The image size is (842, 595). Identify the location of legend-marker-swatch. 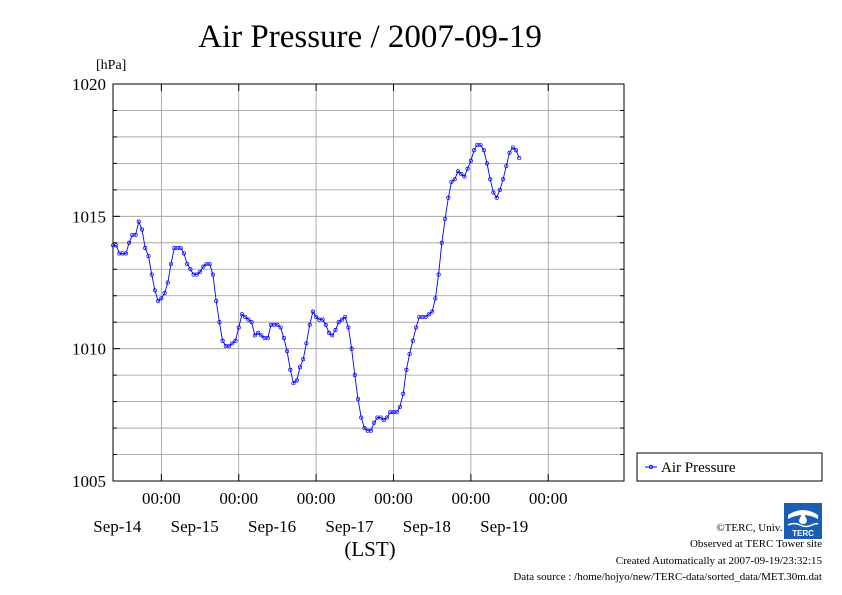
(651, 467).